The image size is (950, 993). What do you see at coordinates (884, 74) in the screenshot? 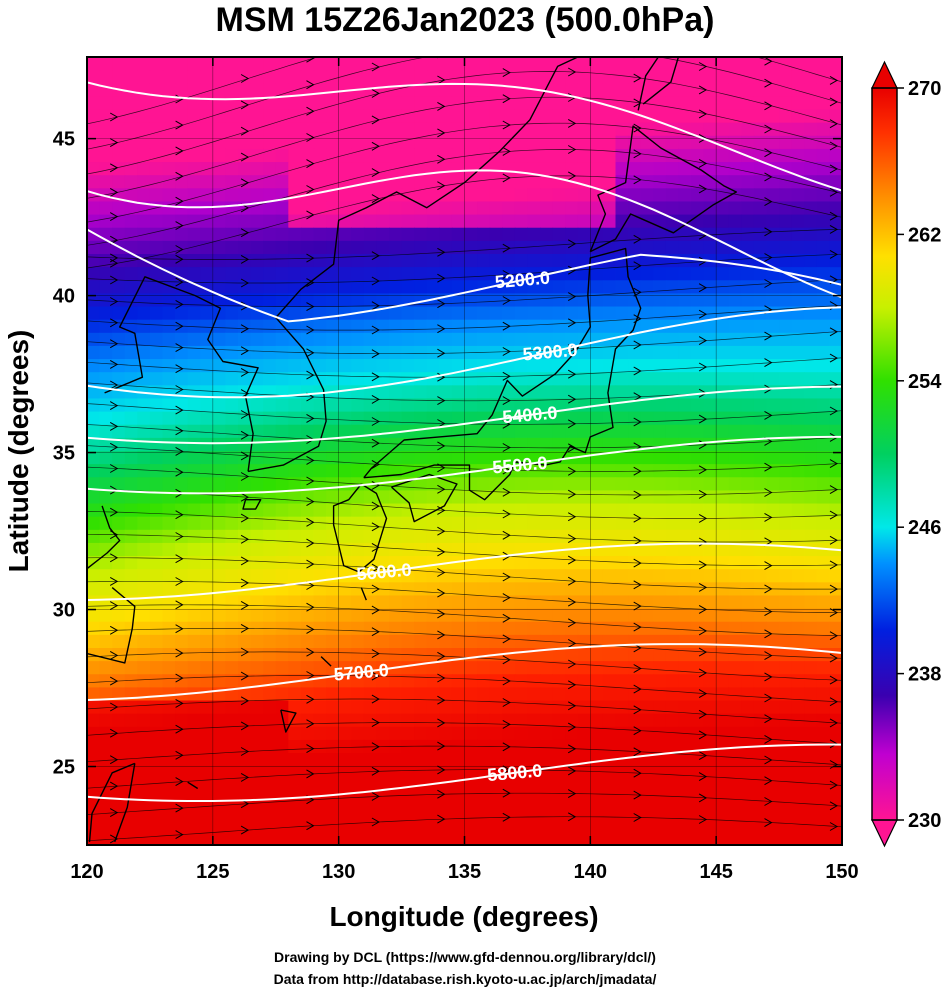
I see `colorbar-max-arrow` at bounding box center [884, 74].